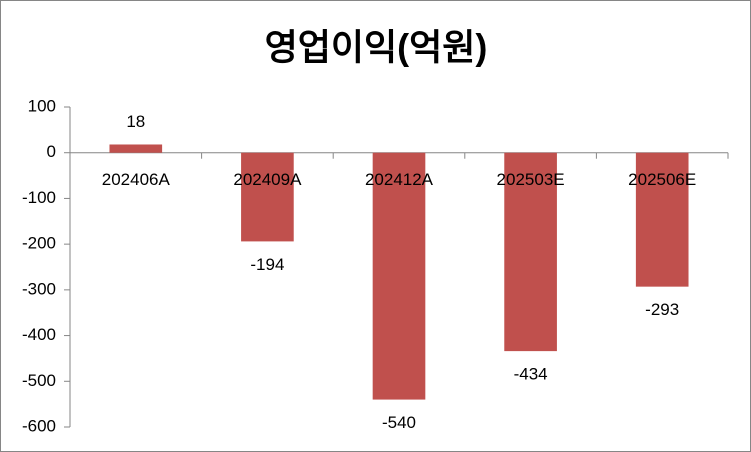 This screenshot has width=751, height=452. I want to click on x-tick-label: 202506E, so click(662, 179).